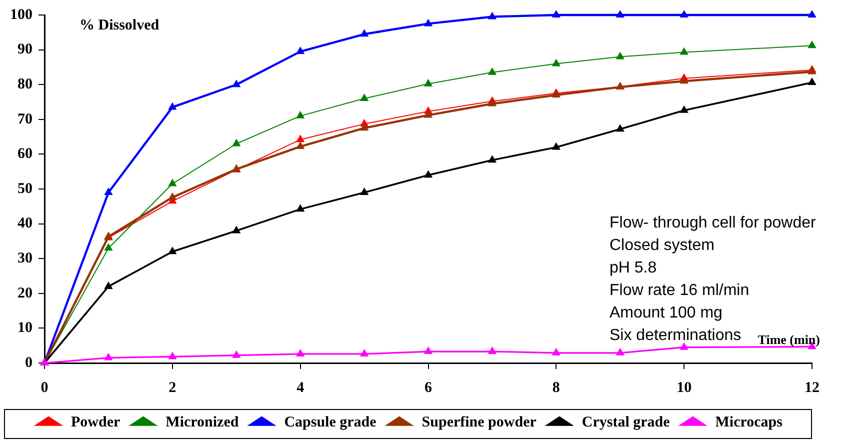 The image size is (862, 442). I want to click on x-axis-title: Time (min), so click(789, 339).